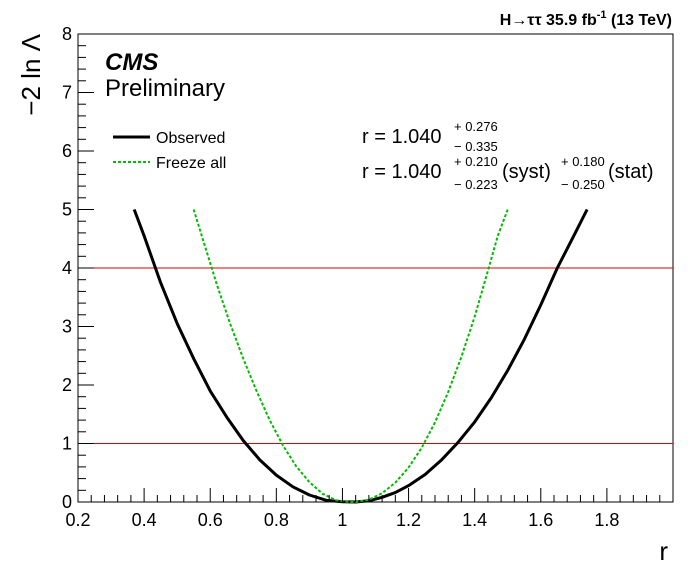 This screenshot has height=572, width=696. Describe the element at coordinates (540, 520) in the screenshot. I see `x-tick-label: 1.6` at that location.